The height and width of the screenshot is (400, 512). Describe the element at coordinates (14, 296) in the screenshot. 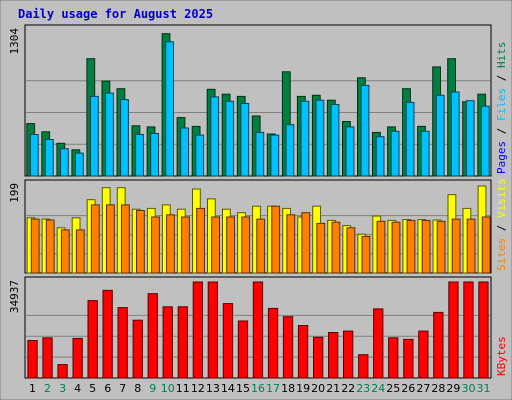

I see `panel-kbytes-ymax-label: 34937` at that location.